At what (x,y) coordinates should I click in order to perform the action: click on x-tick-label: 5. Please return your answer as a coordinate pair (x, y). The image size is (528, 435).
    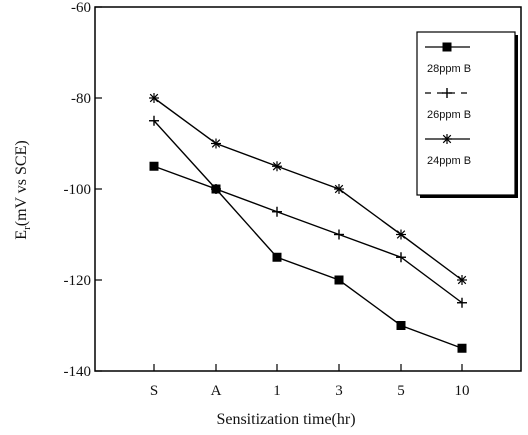
    Looking at the image, I should click on (401, 391).